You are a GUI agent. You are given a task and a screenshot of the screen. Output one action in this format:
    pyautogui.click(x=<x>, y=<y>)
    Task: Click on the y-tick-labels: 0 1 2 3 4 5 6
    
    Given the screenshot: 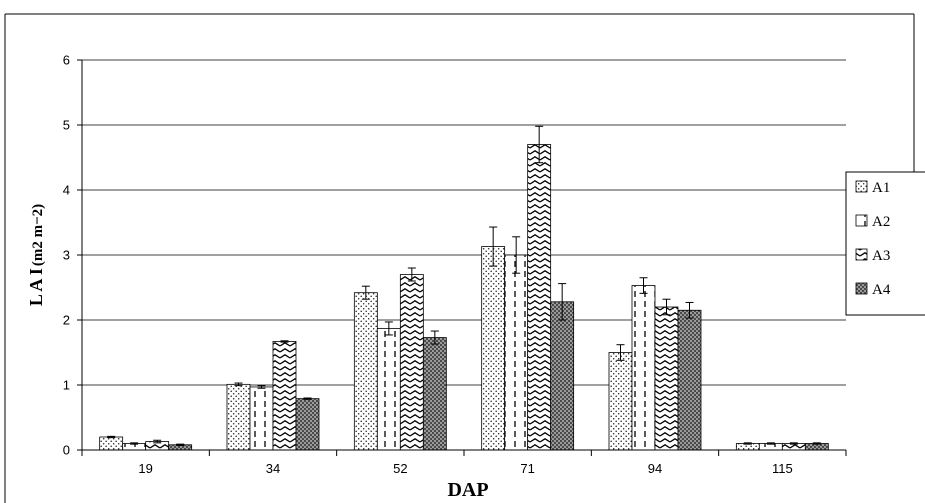 What is the action you would take?
    pyautogui.click(x=66, y=255)
    